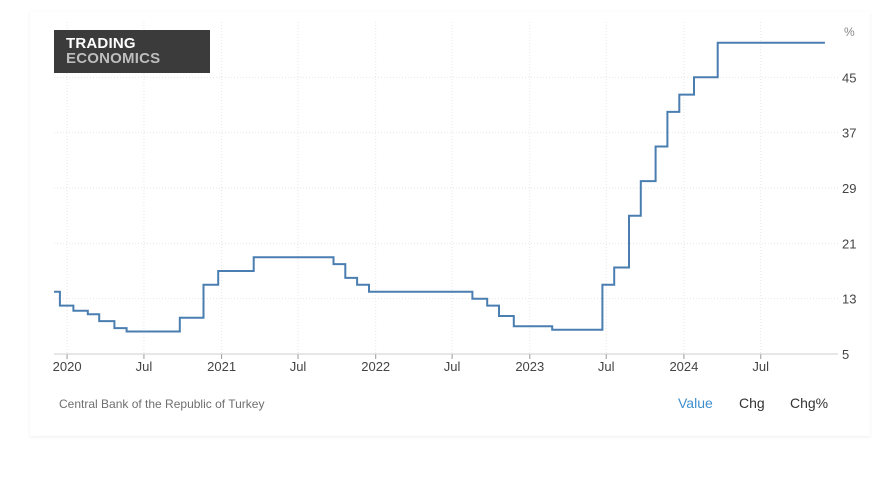  What do you see at coordinates (101, 43) in the screenshot?
I see `logo-text-line1: TRADING` at bounding box center [101, 43].